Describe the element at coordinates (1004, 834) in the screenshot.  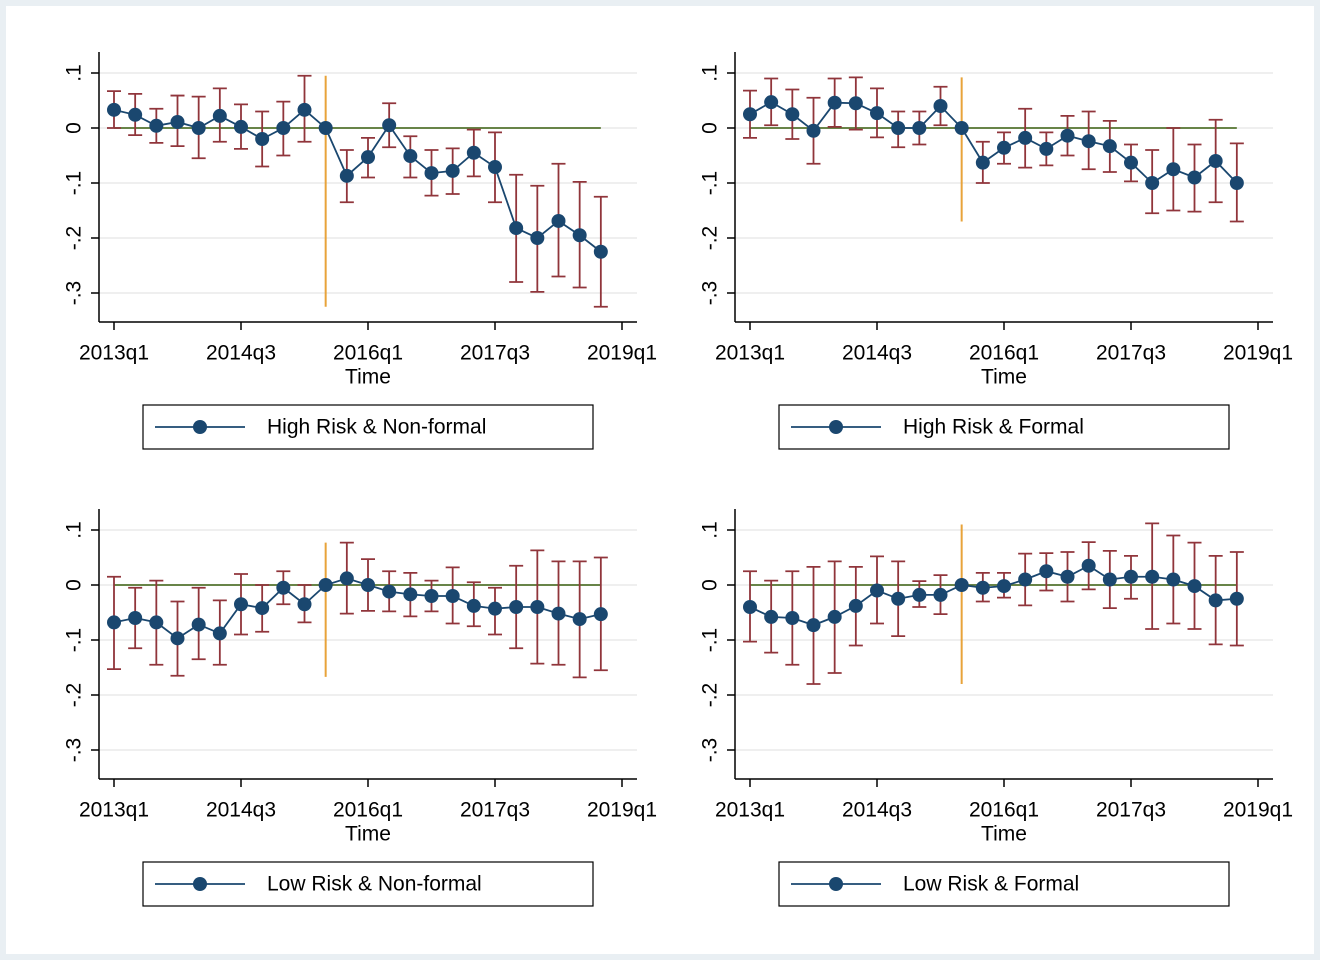
I see `x-axis-title: Time` at that location.